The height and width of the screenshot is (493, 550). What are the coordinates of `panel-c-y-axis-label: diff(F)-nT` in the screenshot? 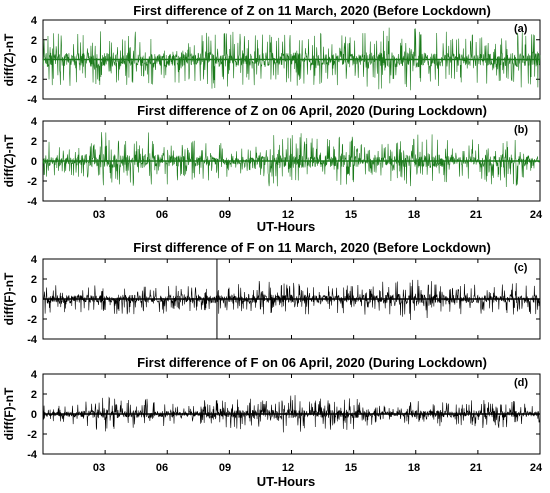 It's located at (9, 298).